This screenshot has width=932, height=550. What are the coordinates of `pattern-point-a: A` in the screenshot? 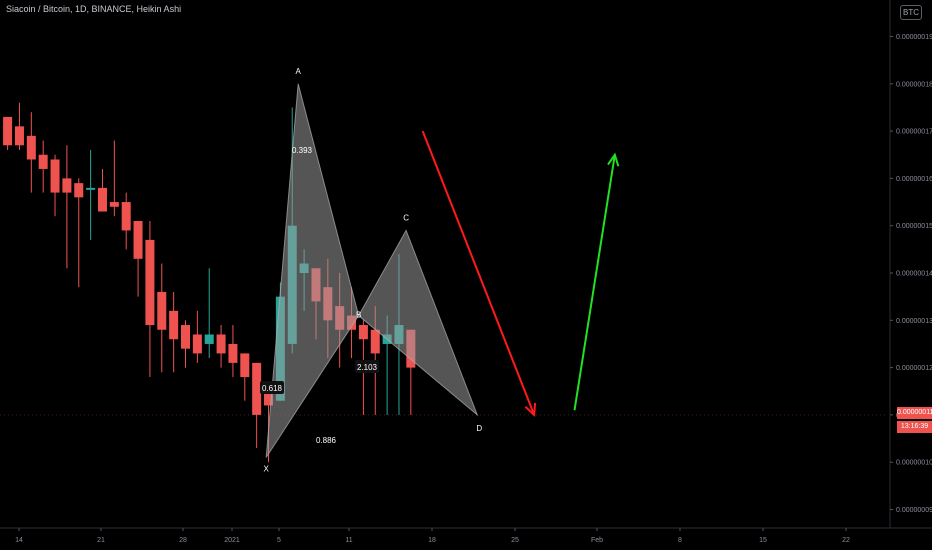 It's located at (298, 71).